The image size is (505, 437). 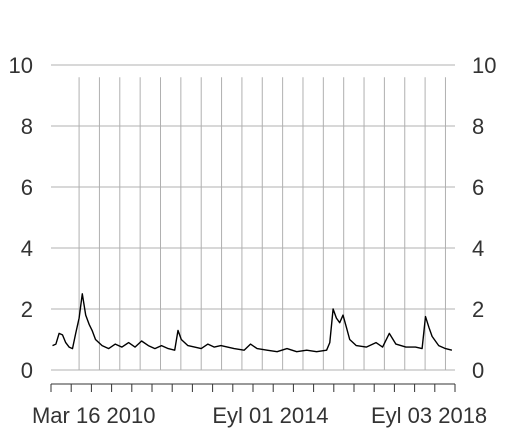 What do you see at coordinates (27, 370) in the screenshot?
I see `y-tick-label-left: 0` at bounding box center [27, 370].